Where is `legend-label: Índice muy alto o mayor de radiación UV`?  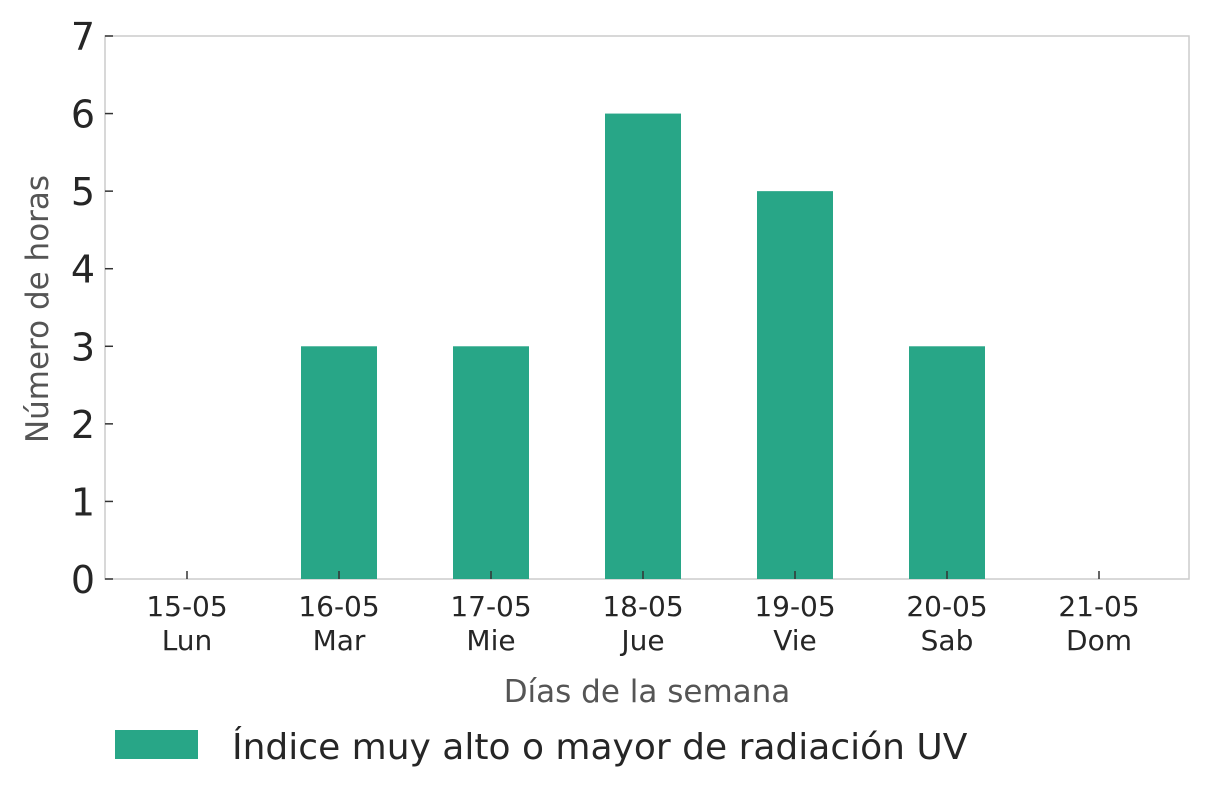 legend-label: Índice muy alto o mayor de radiación UV is located at coordinates (600, 747).